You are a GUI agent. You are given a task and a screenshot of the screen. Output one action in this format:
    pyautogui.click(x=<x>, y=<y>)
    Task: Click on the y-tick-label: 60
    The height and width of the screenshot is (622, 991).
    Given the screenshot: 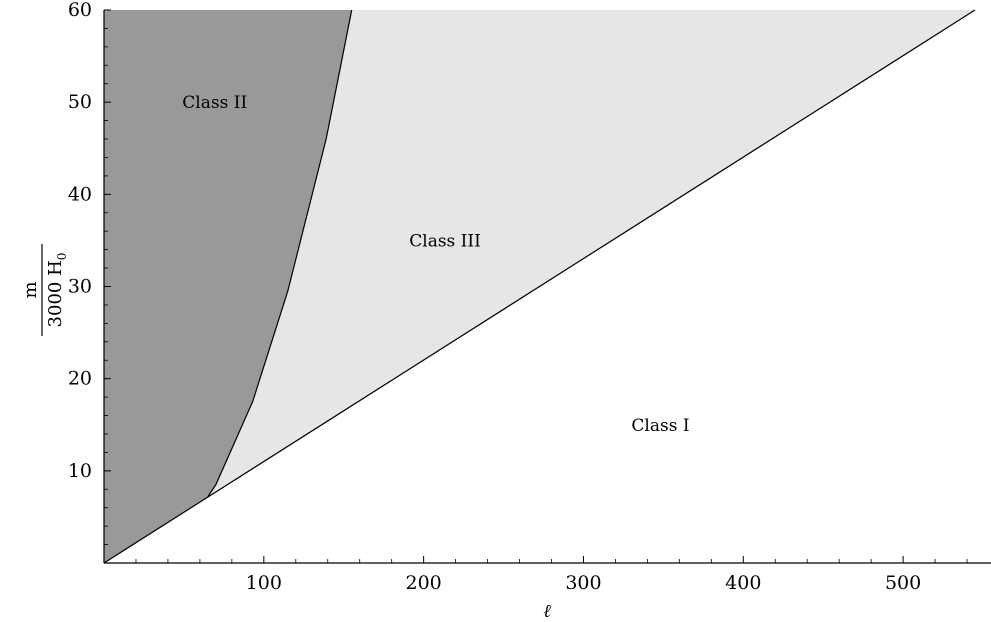 What is the action you would take?
    pyautogui.click(x=80, y=10)
    